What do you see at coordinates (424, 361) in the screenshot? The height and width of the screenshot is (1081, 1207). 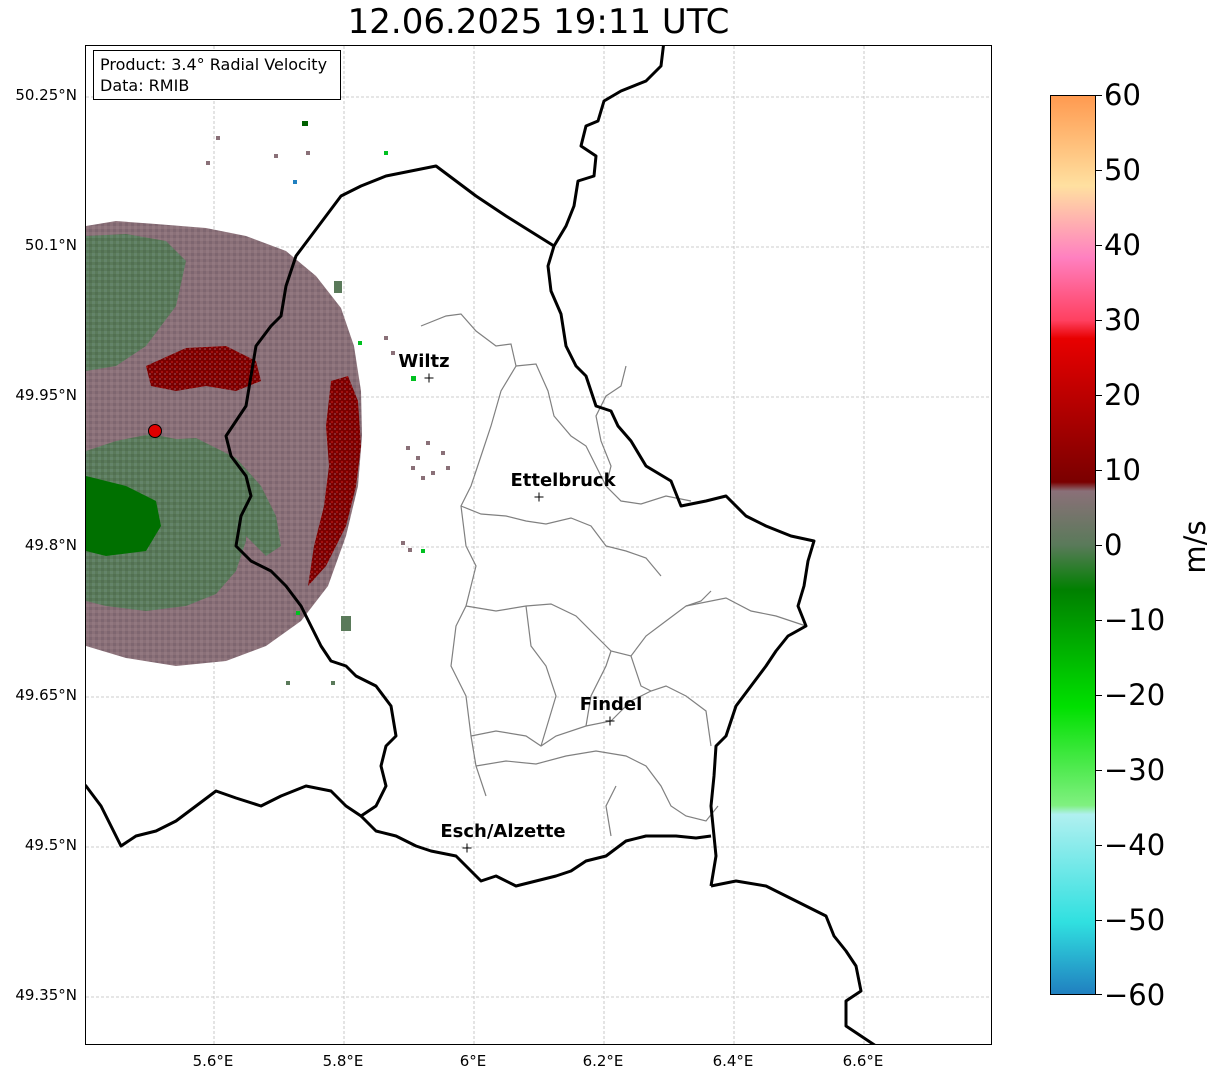 I see `city-label-wiltz: Wiltz` at bounding box center [424, 361].